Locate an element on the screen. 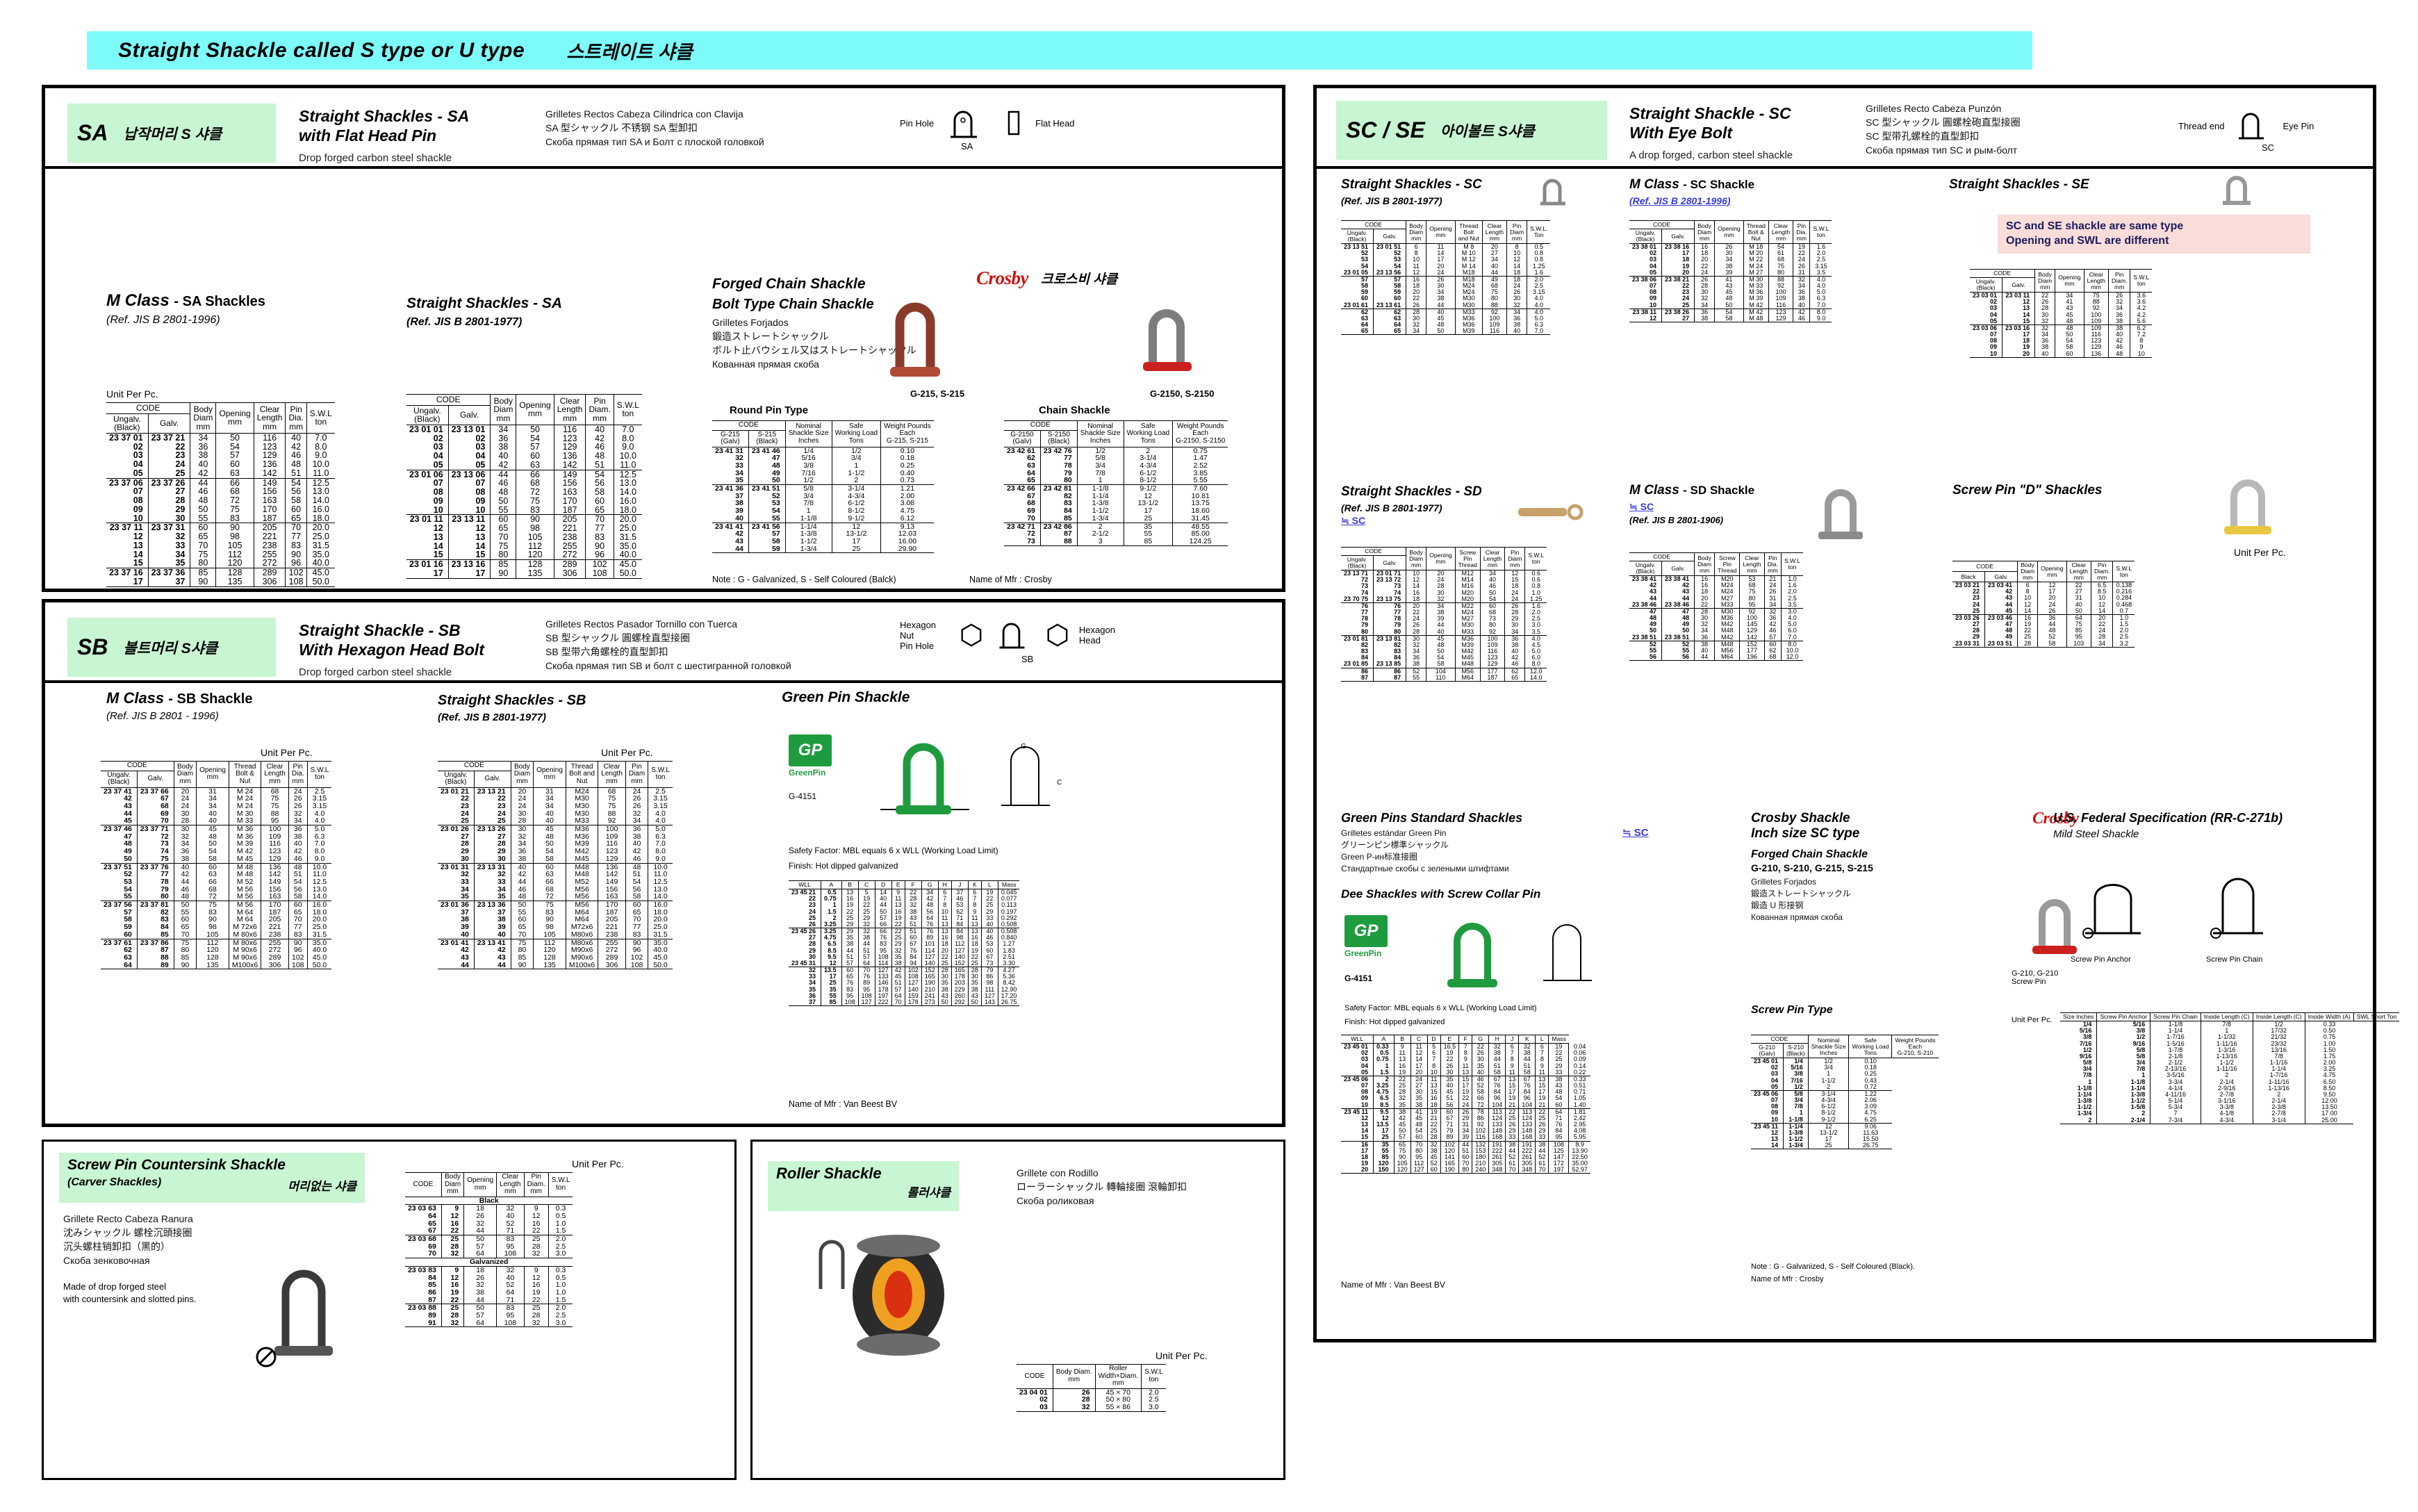 Image resolution: width=2418 pixels, height=1512 pixels. table-cell: 75 is located at coordinates (503, 546).